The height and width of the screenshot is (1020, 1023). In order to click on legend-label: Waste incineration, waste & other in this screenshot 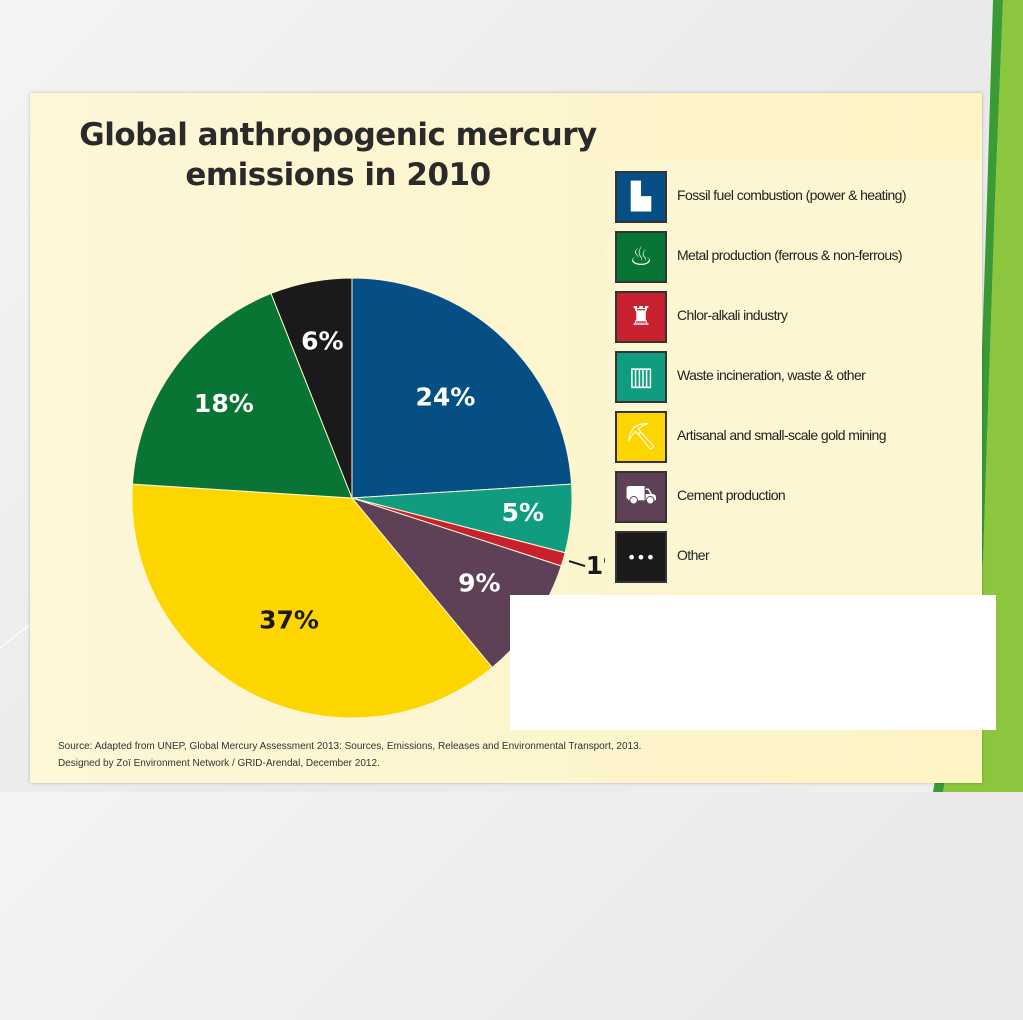, I will do `click(771, 375)`.